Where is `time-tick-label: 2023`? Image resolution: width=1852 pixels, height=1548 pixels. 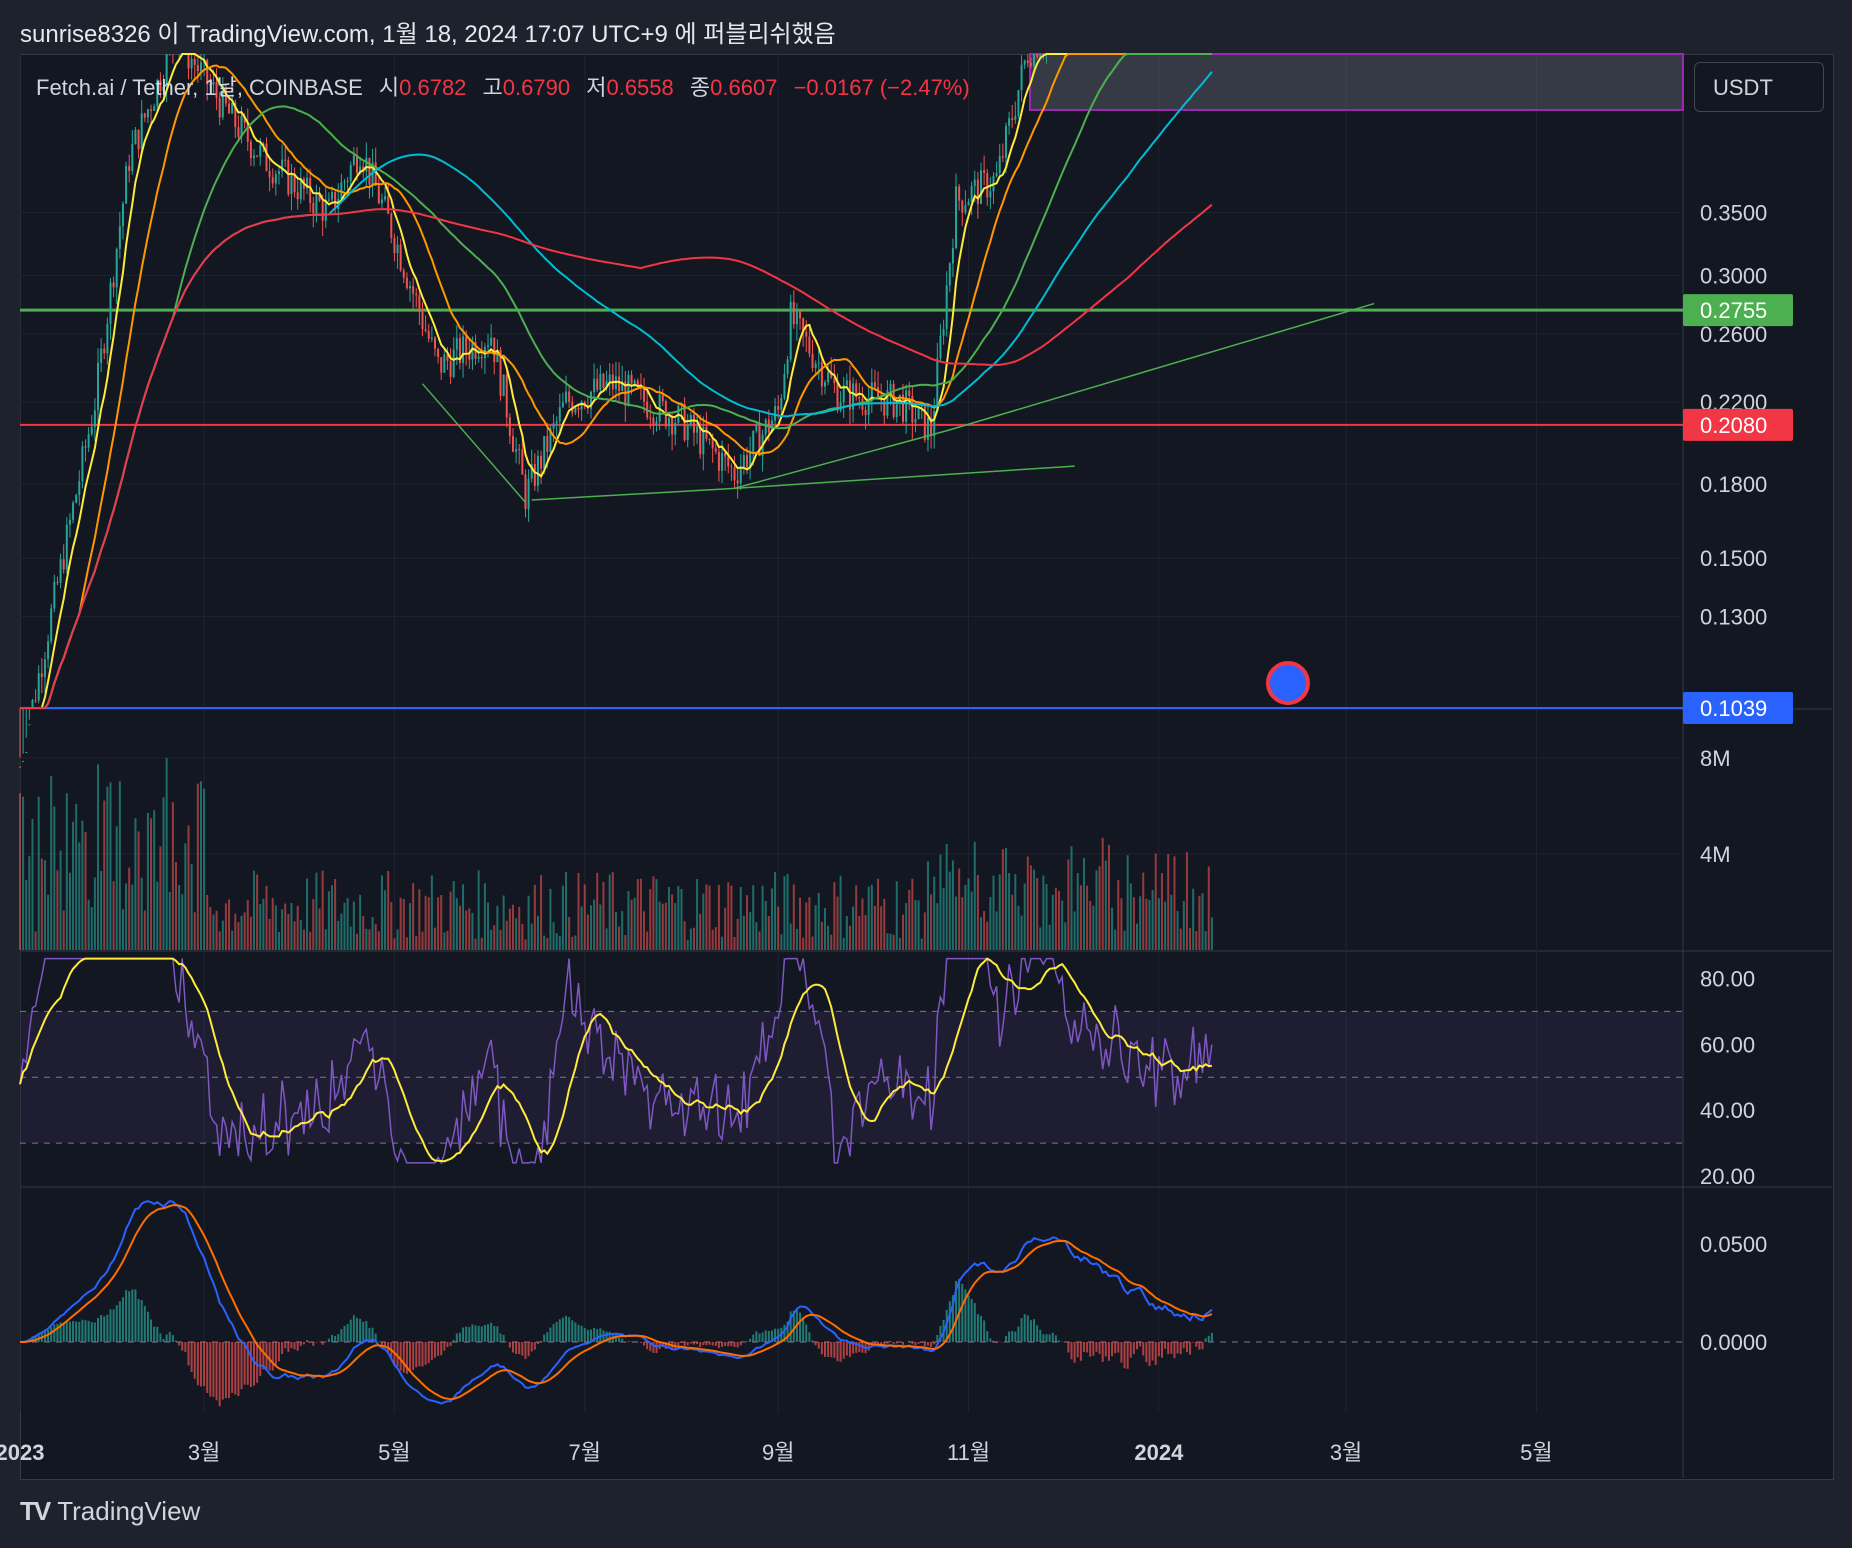
time-tick-label: 2023 is located at coordinates (22, 1452).